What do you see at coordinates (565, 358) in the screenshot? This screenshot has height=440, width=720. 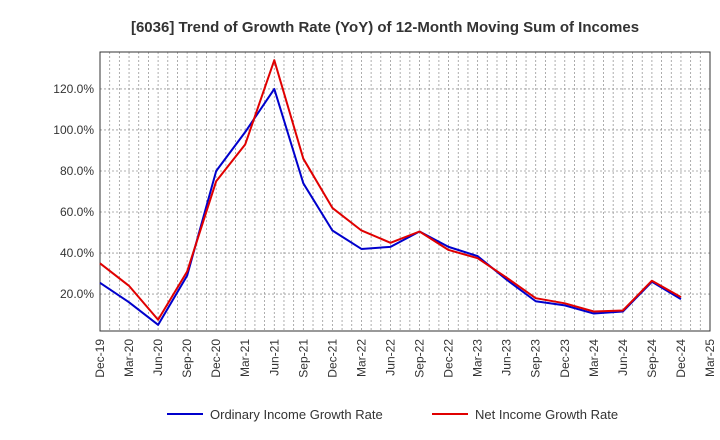 I see `x-tick-label: Dec-23` at bounding box center [565, 358].